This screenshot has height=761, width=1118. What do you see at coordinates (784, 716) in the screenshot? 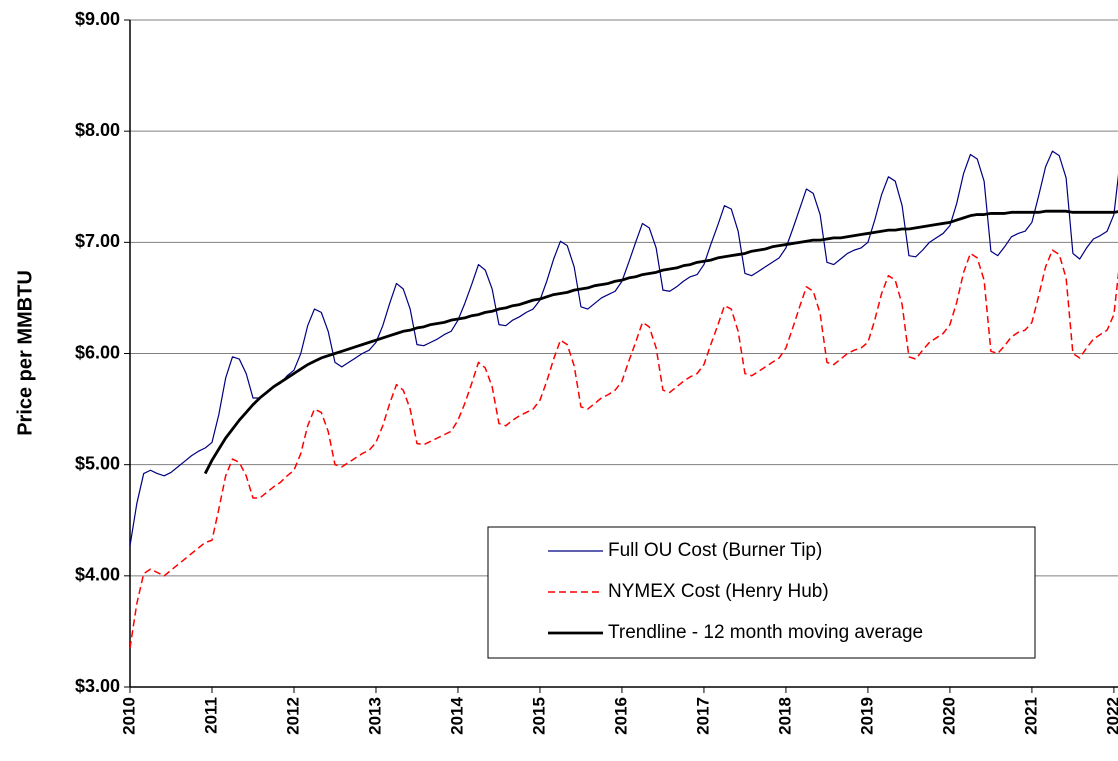
I see `x-tick-label: 2018` at bounding box center [784, 716].